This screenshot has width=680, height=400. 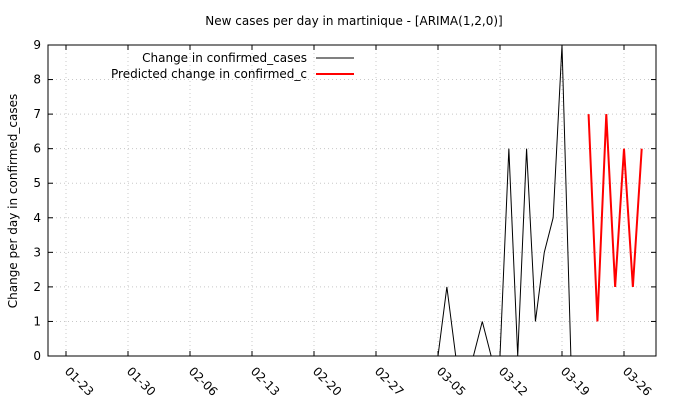 What do you see at coordinates (37, 183) in the screenshot?
I see `y-tick-label: 5` at bounding box center [37, 183].